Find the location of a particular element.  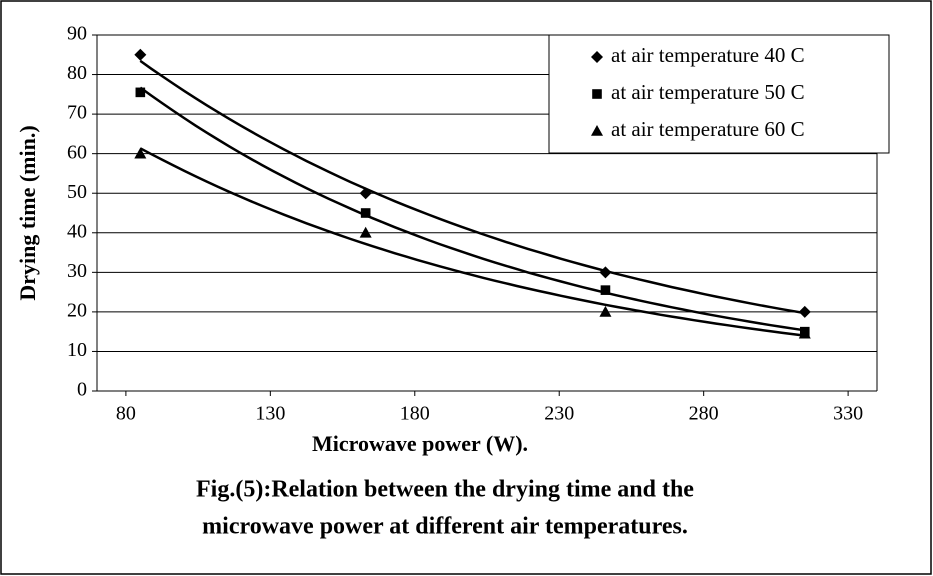

y-tick-label: 70 is located at coordinates (77, 113).